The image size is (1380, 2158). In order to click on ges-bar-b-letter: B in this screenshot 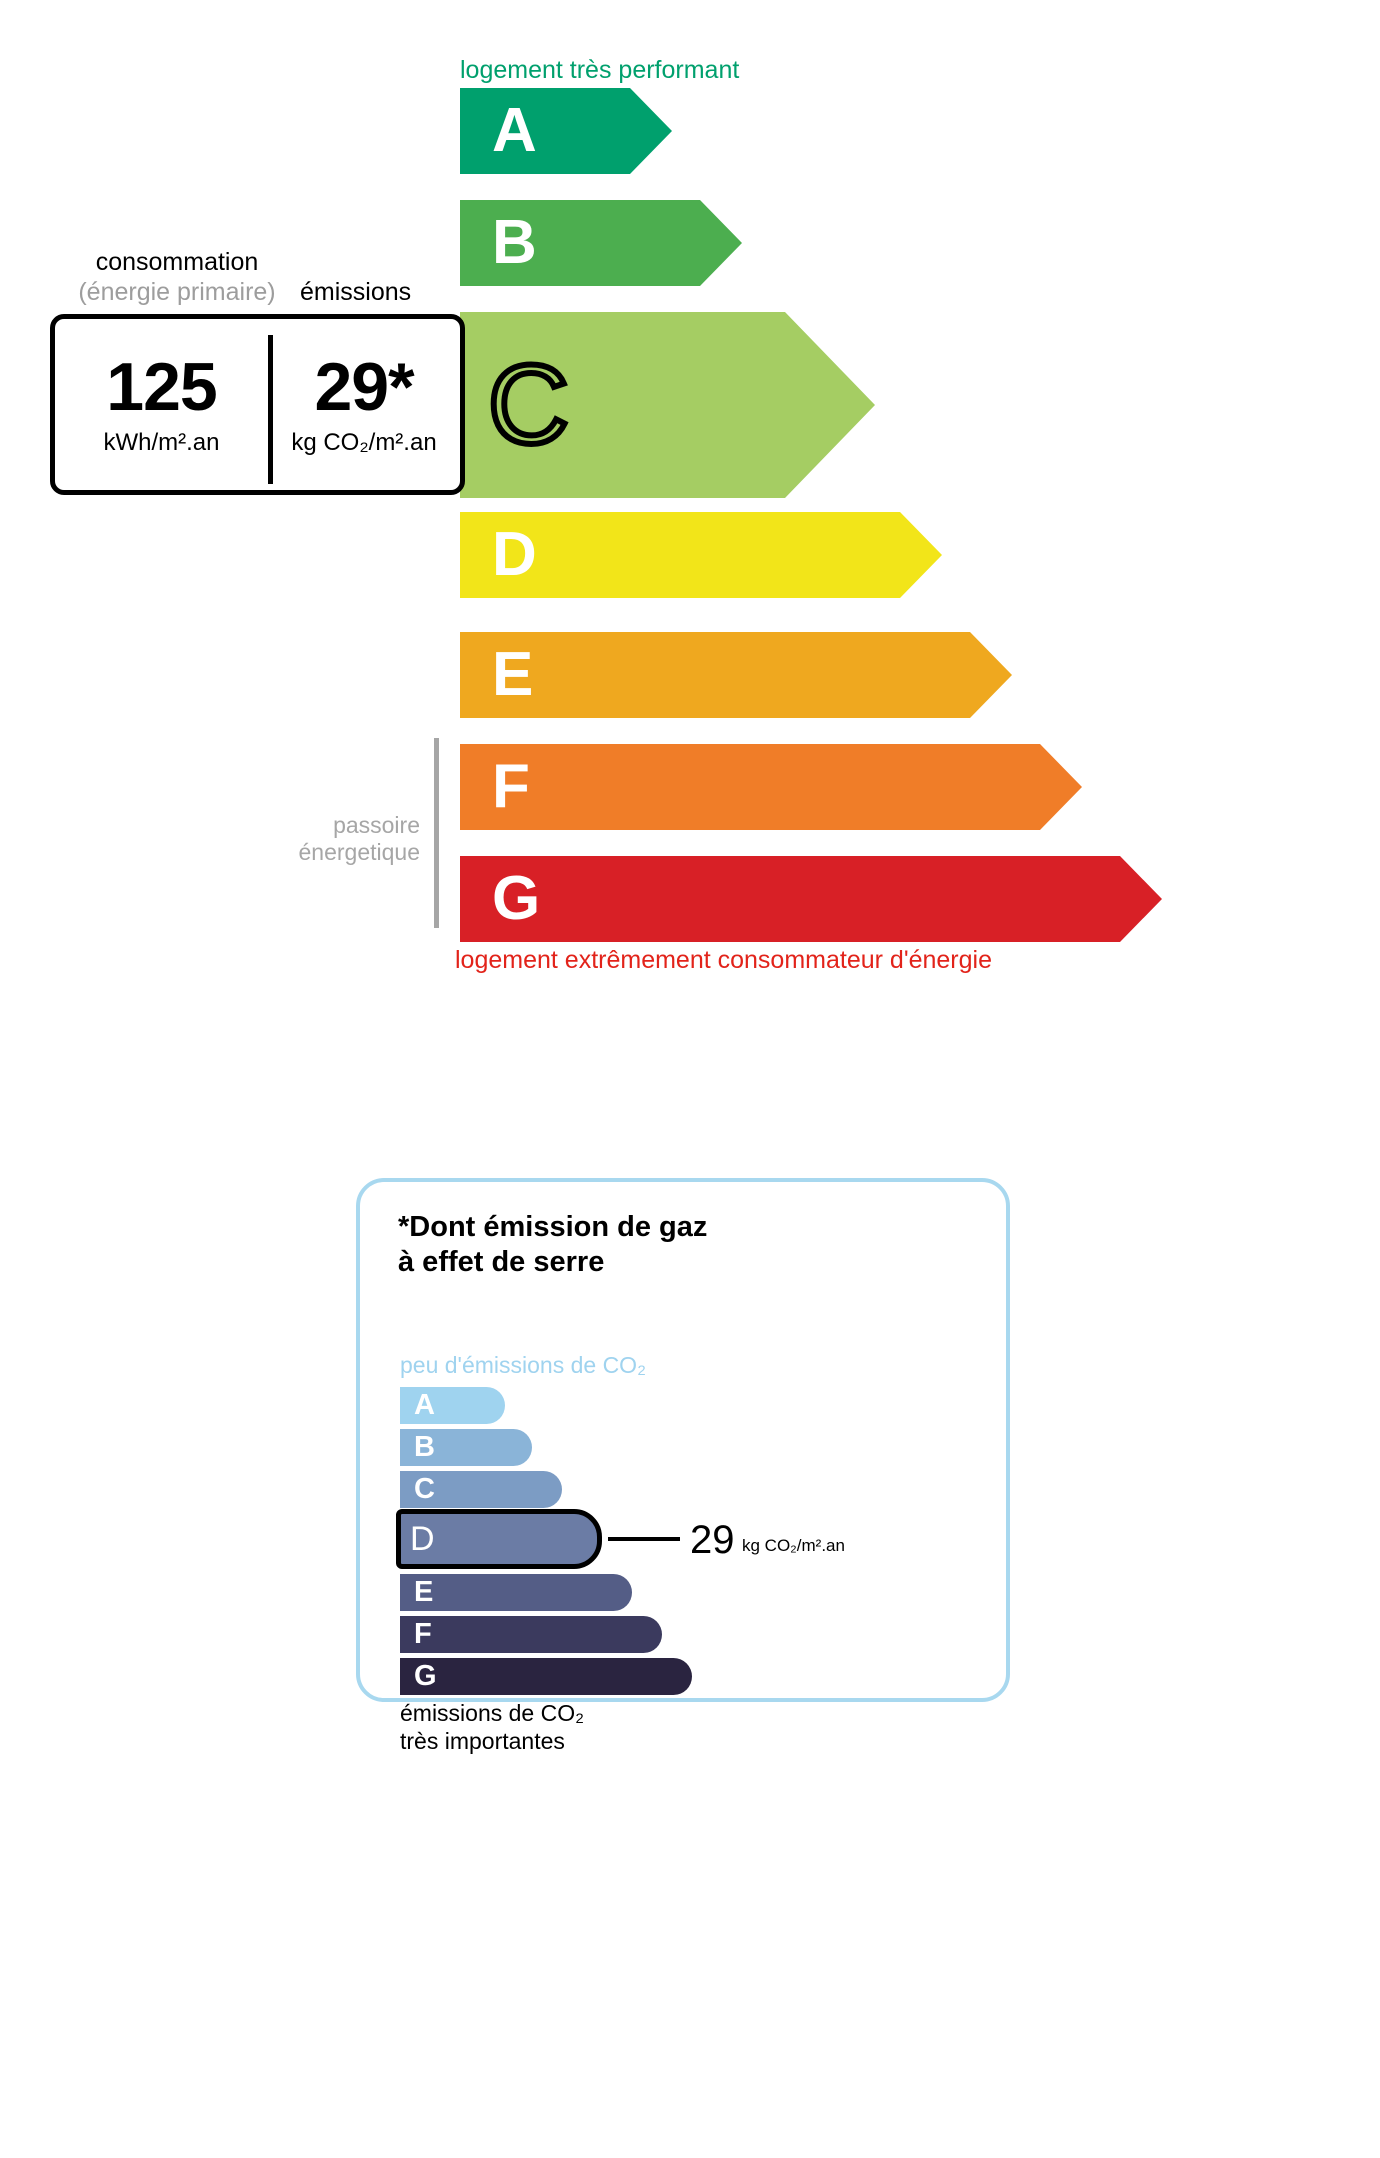, I will do `click(424, 1447)`.